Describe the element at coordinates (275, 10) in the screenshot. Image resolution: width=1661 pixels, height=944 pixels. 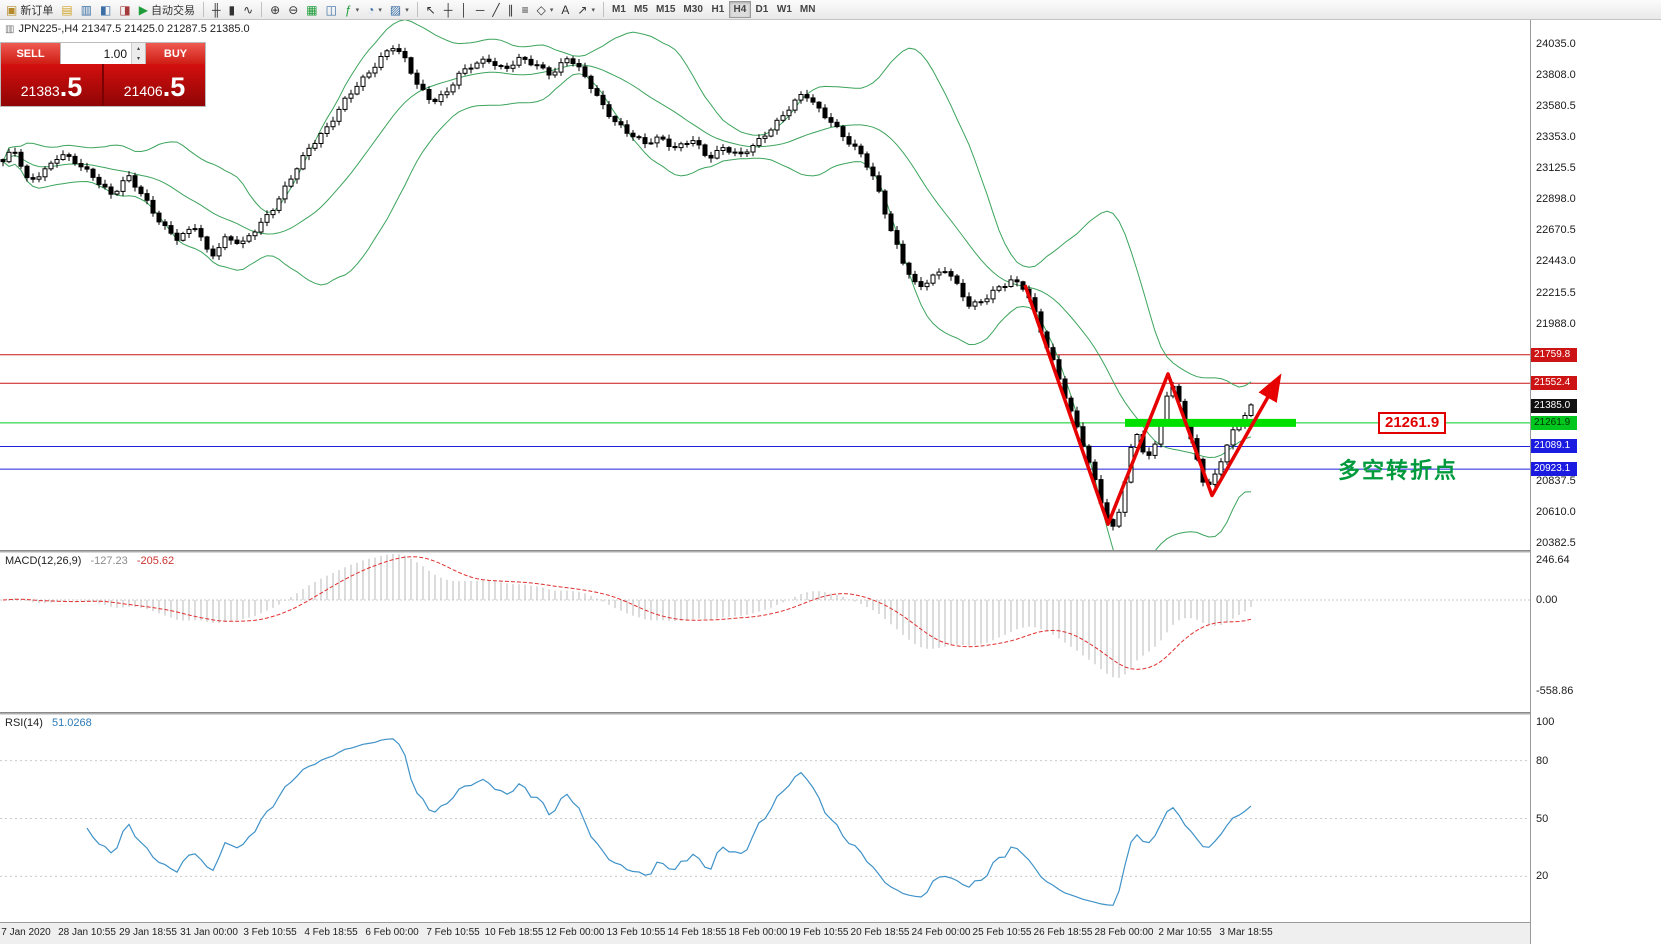
I see `zoom-in-button: ⊕` at that location.